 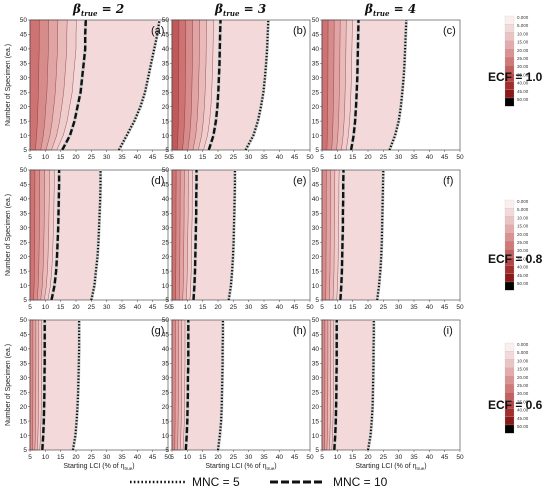 What do you see at coordinates (448, 331) in the screenshot?
I see `panel-label: (i)` at bounding box center [448, 331].